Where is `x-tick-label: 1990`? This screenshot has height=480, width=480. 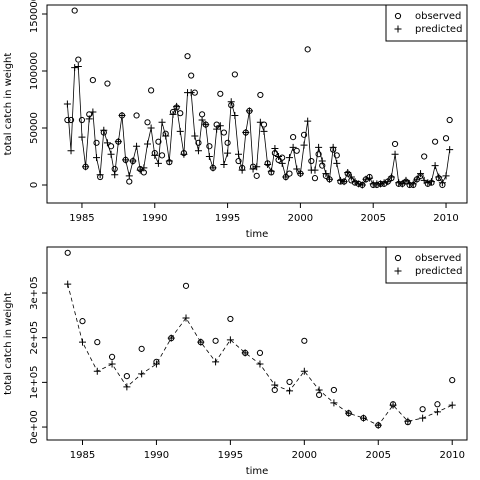
x-tick-label: 1990 is located at coordinates (154, 218).